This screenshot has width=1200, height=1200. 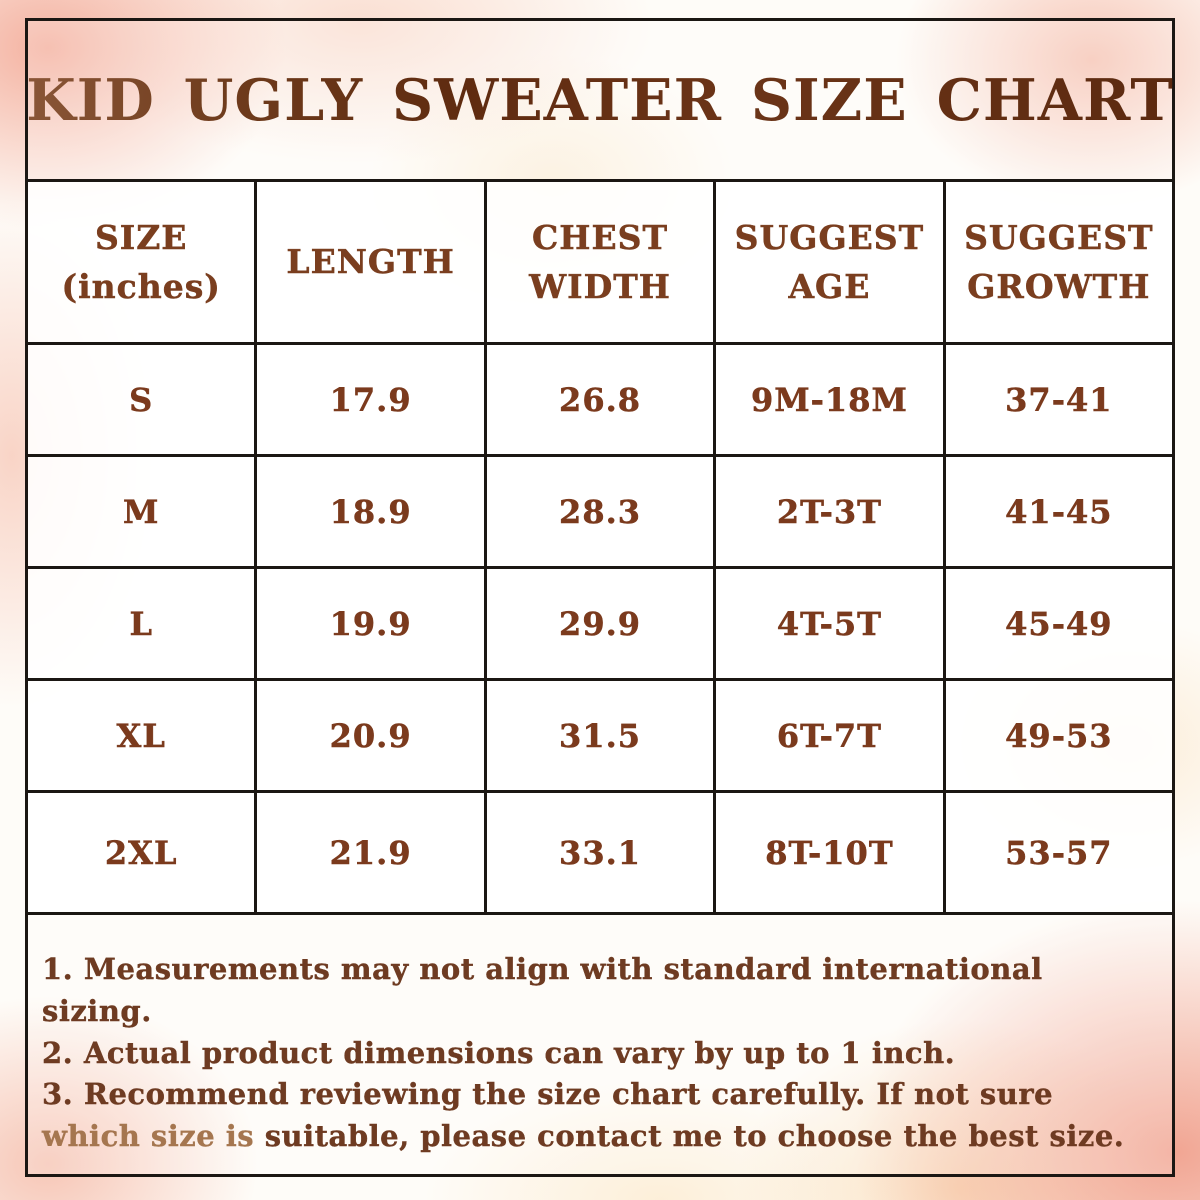 I want to click on cell-size: M, so click(x=143, y=511).